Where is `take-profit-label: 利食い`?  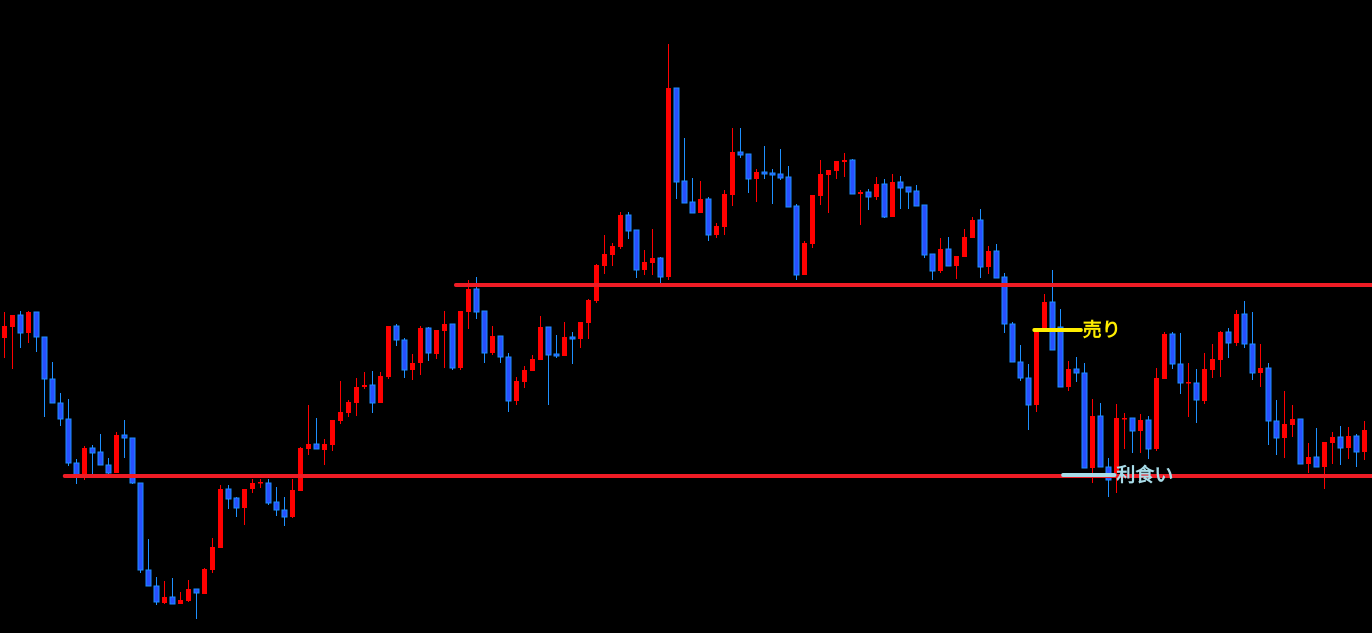 take-profit-label: 利食い is located at coordinates (1145, 475).